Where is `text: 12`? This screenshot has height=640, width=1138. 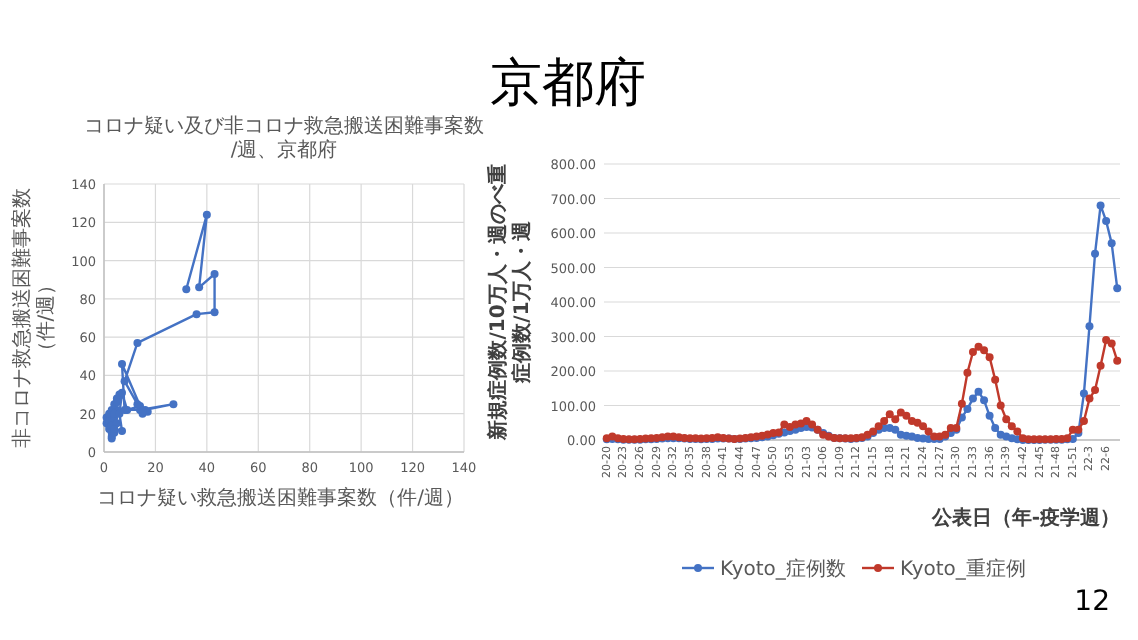 text: 12 is located at coordinates (1092, 602).